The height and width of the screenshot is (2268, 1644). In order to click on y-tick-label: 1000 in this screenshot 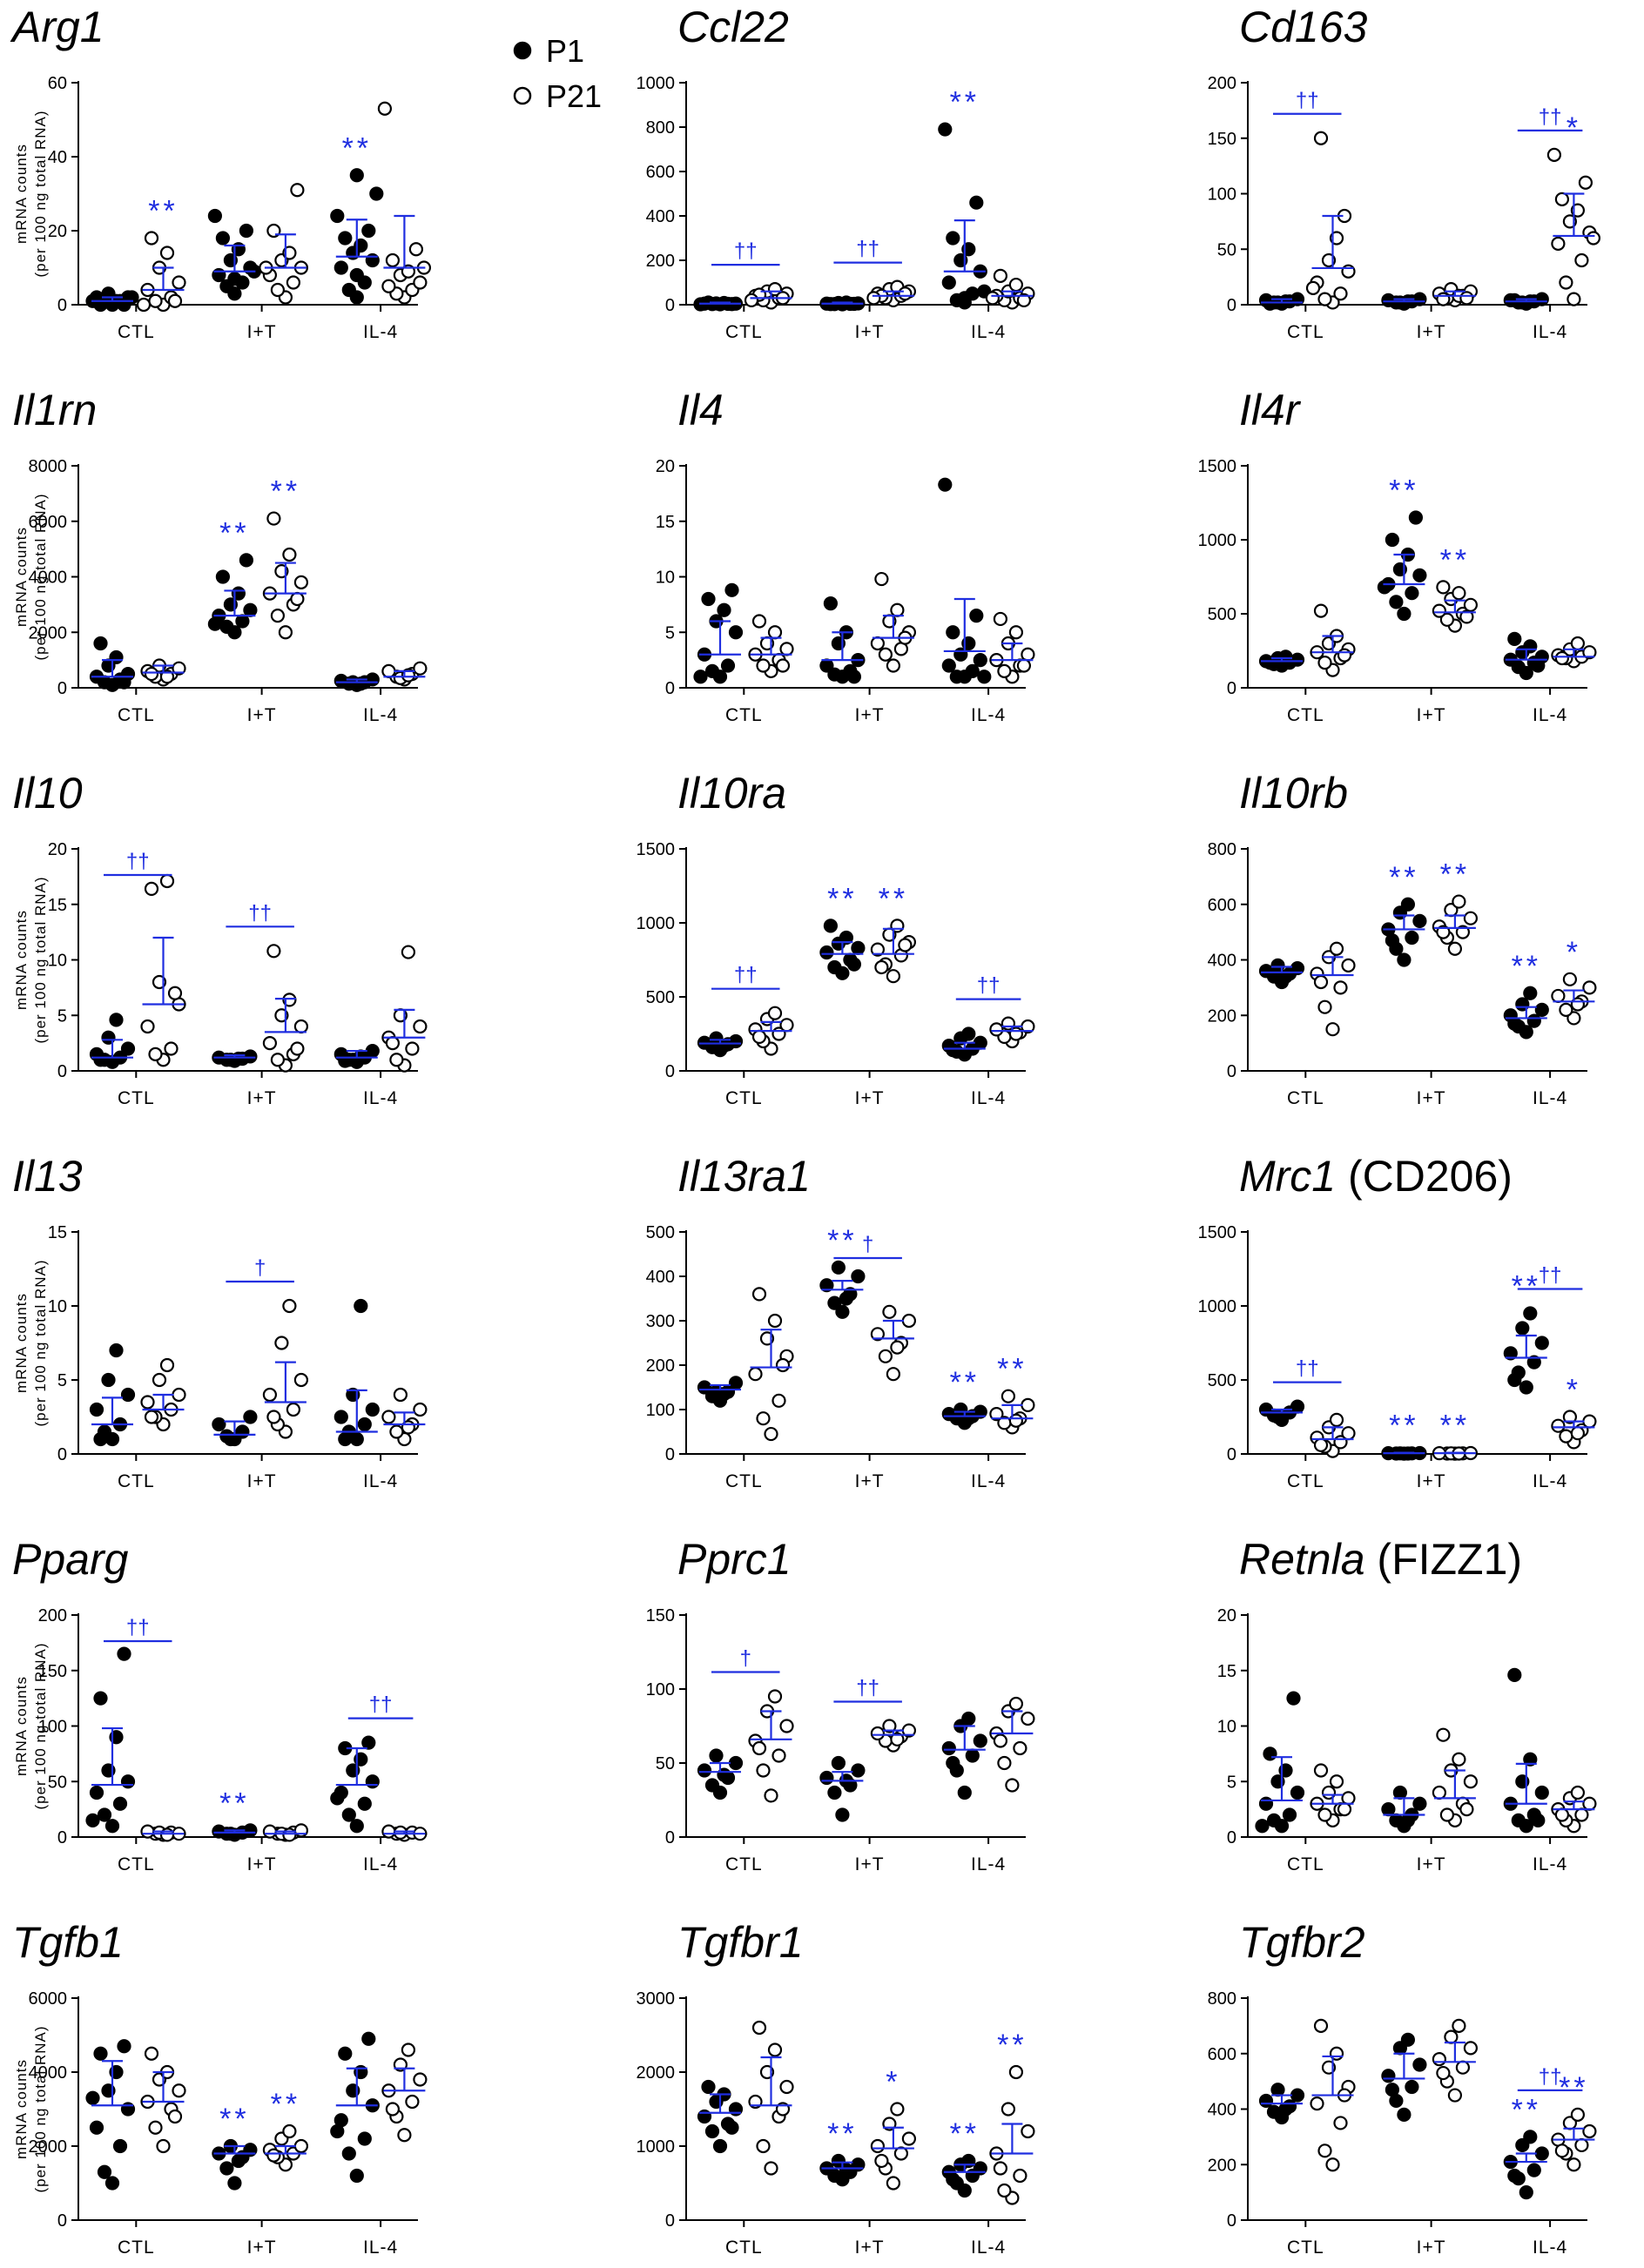, I will do `click(656, 2147)`.